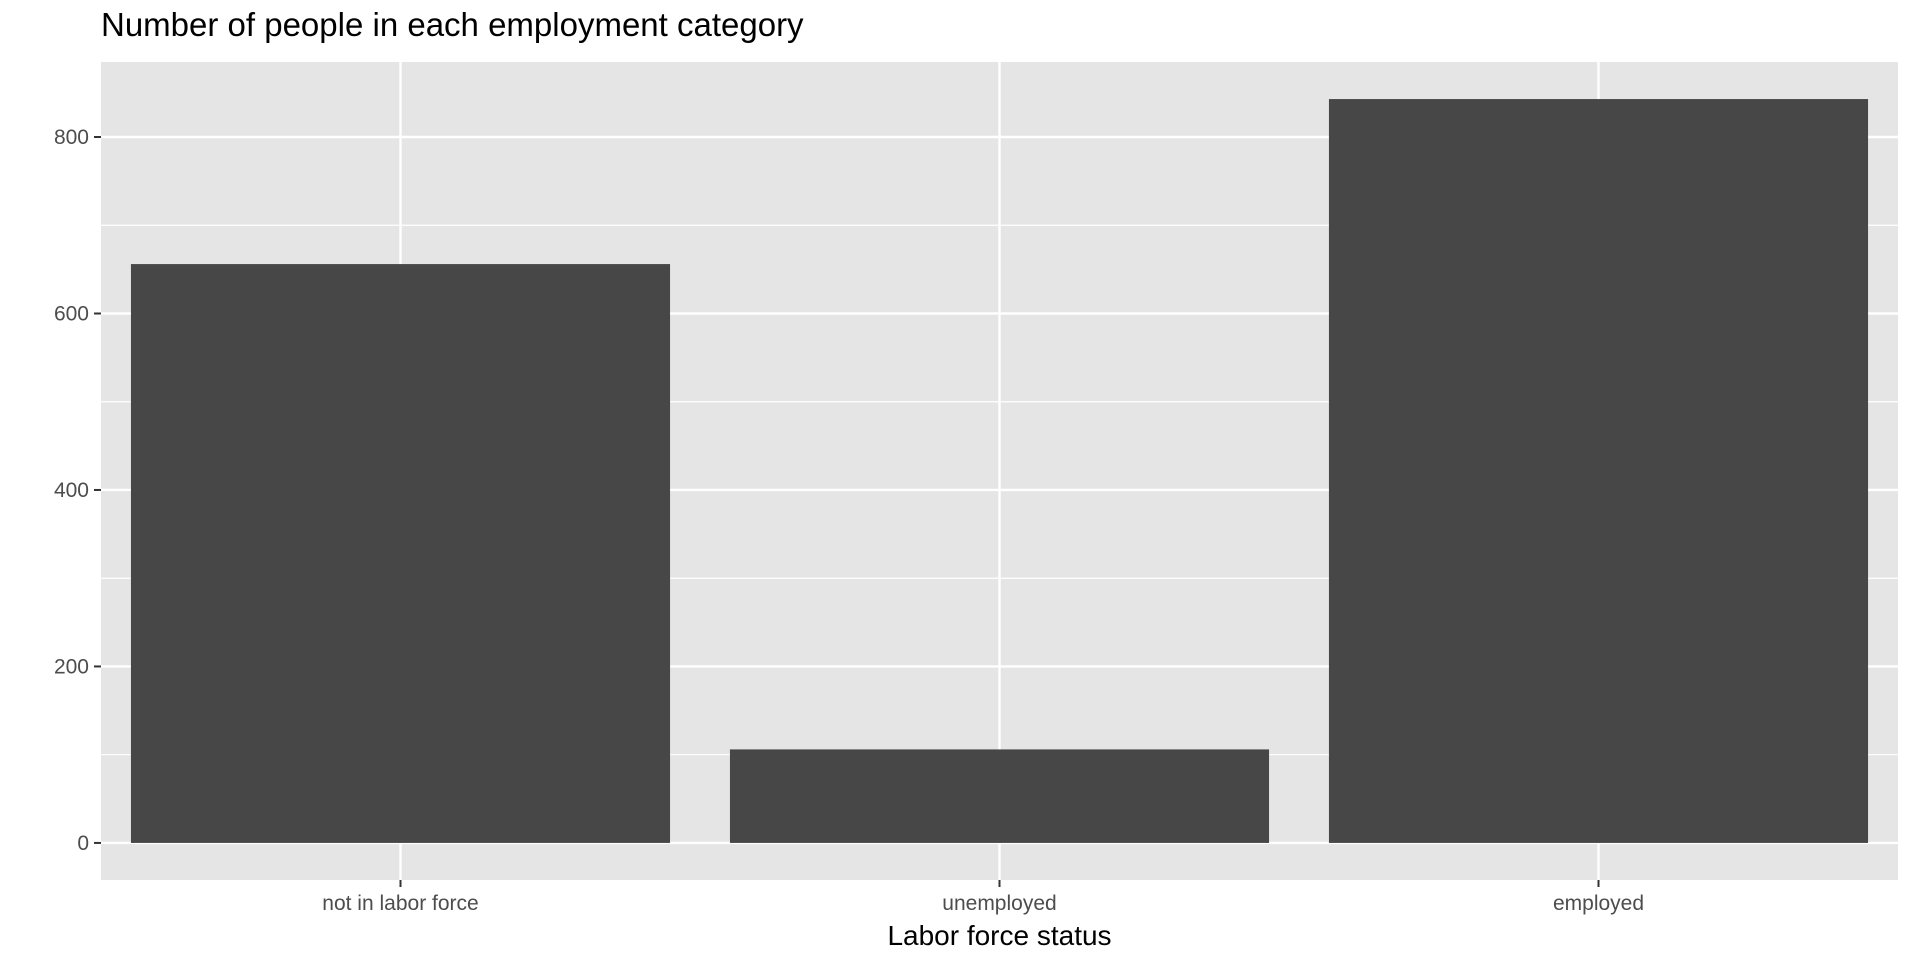  Describe the element at coordinates (71, 313) in the screenshot. I see `y-tick-label: 600` at that location.